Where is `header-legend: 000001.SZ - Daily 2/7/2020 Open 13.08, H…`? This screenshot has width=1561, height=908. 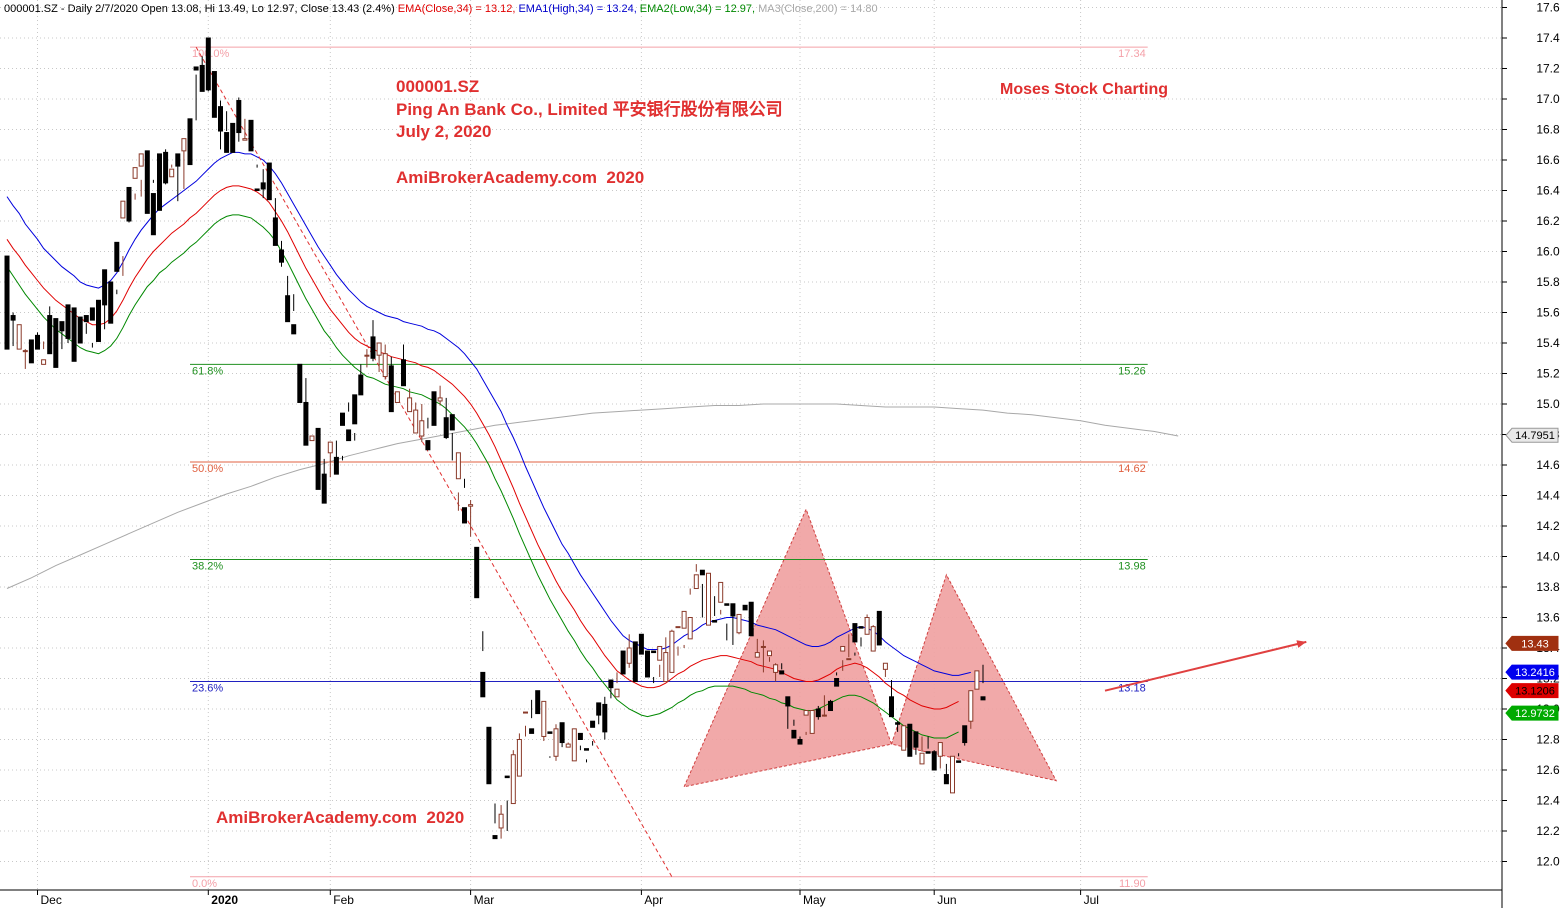 header-legend: 000001.SZ - Daily 2/7/2020 Open 13.08, H… is located at coordinates (441, 9).